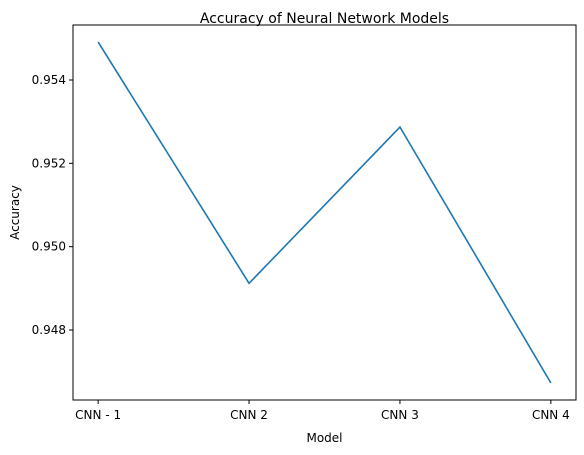  Describe the element at coordinates (324, 438) in the screenshot. I see `x-axis-label: Model` at that location.